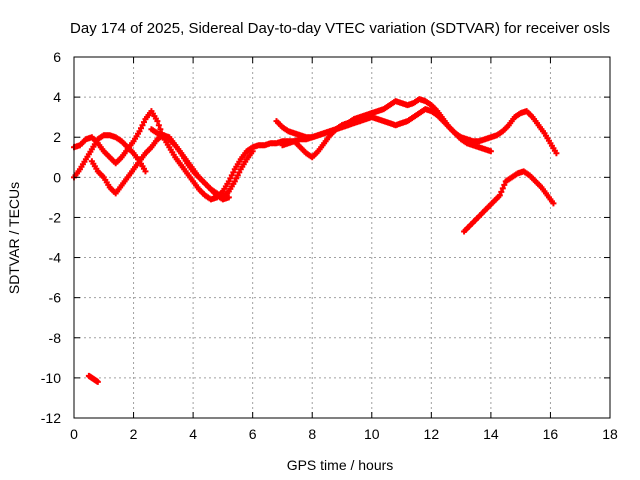 The width and height of the screenshot is (640, 480). What do you see at coordinates (340, 465) in the screenshot?
I see `x-axis-label: GPS time / hours` at bounding box center [340, 465].